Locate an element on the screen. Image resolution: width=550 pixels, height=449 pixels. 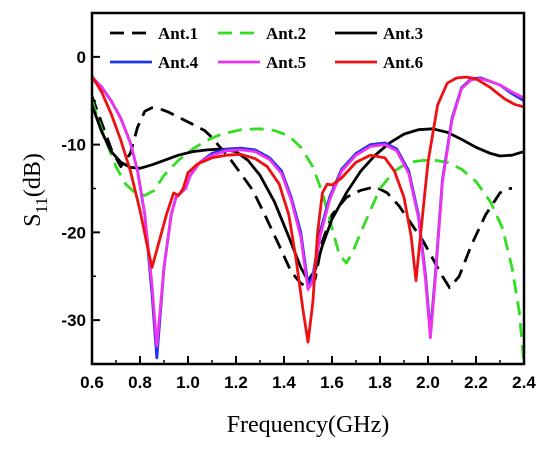
x-tick-label: 1.4 is located at coordinates (284, 382).